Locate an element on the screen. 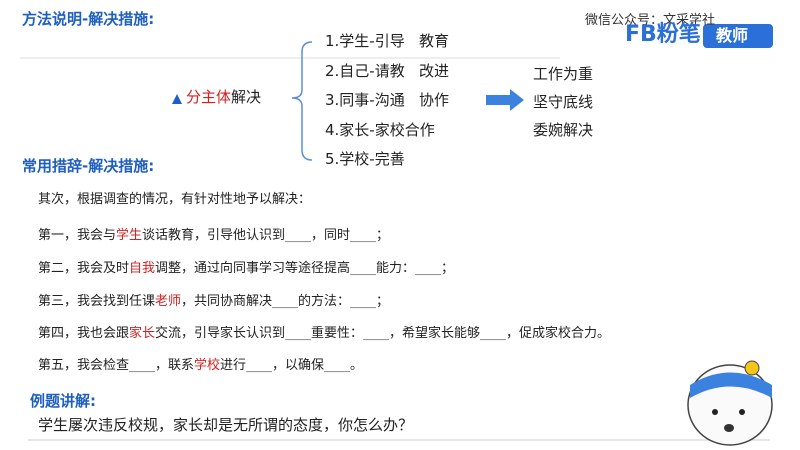  phrase-text: 第三，我会找到任课 is located at coordinates (97, 301).